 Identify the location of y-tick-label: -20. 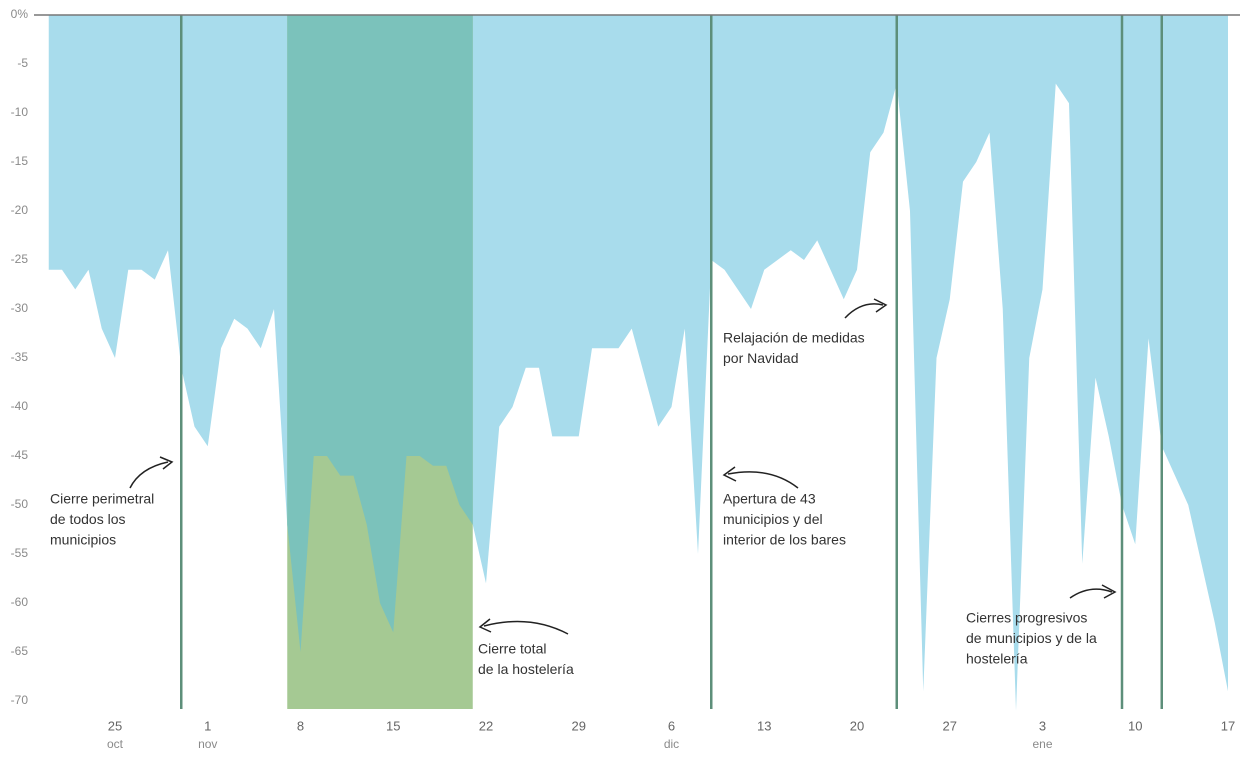
(20, 210).